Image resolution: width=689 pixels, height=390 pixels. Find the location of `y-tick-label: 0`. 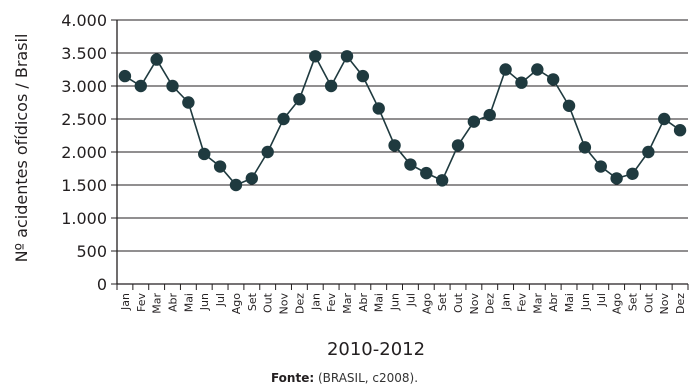

y-tick-label: 0 is located at coordinates (102, 284).